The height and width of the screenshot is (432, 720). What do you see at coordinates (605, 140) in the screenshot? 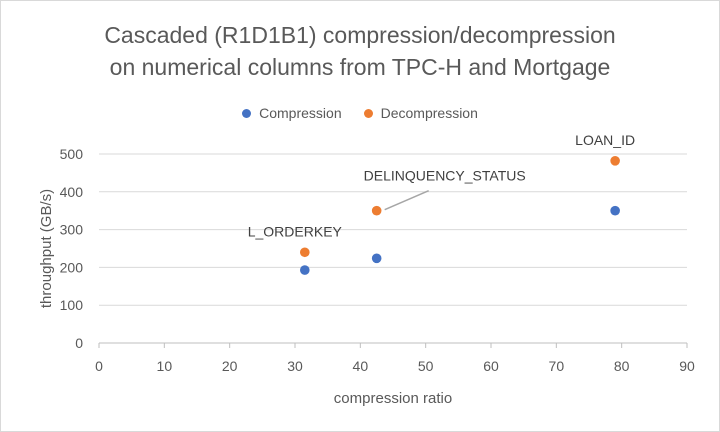
I see `annotation-label: LOAN_ID` at bounding box center [605, 140].